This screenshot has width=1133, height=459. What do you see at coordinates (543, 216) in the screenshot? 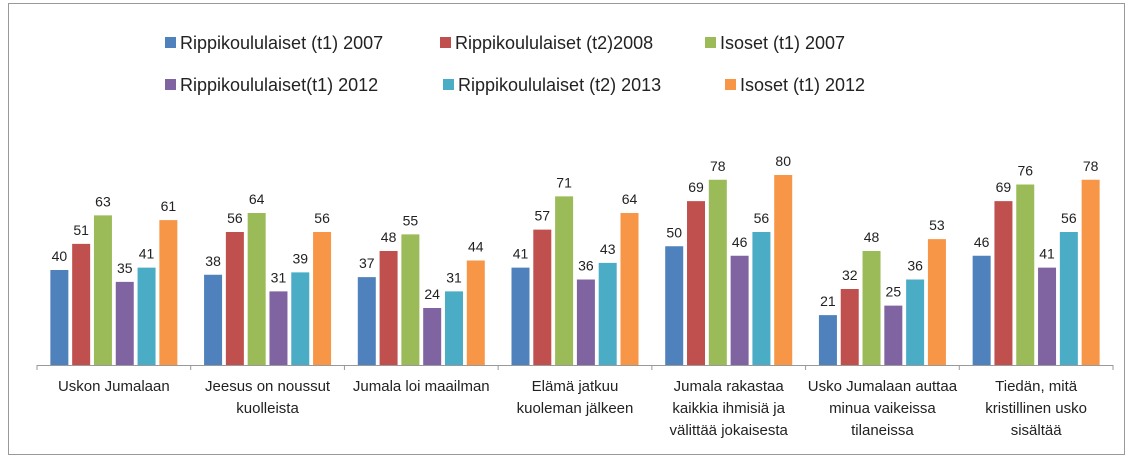
I see `data-label: 57` at bounding box center [543, 216].